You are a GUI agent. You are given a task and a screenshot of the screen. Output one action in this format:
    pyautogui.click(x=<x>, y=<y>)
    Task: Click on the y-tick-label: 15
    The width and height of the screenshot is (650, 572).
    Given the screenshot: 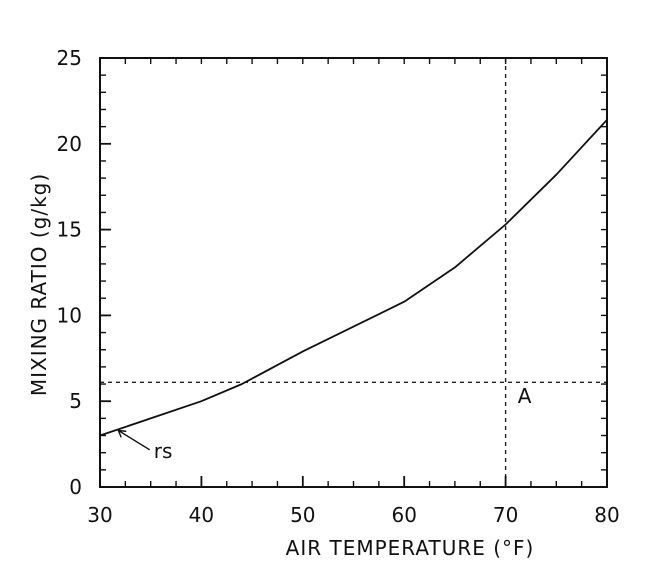 What is the action you would take?
    pyautogui.click(x=69, y=230)
    